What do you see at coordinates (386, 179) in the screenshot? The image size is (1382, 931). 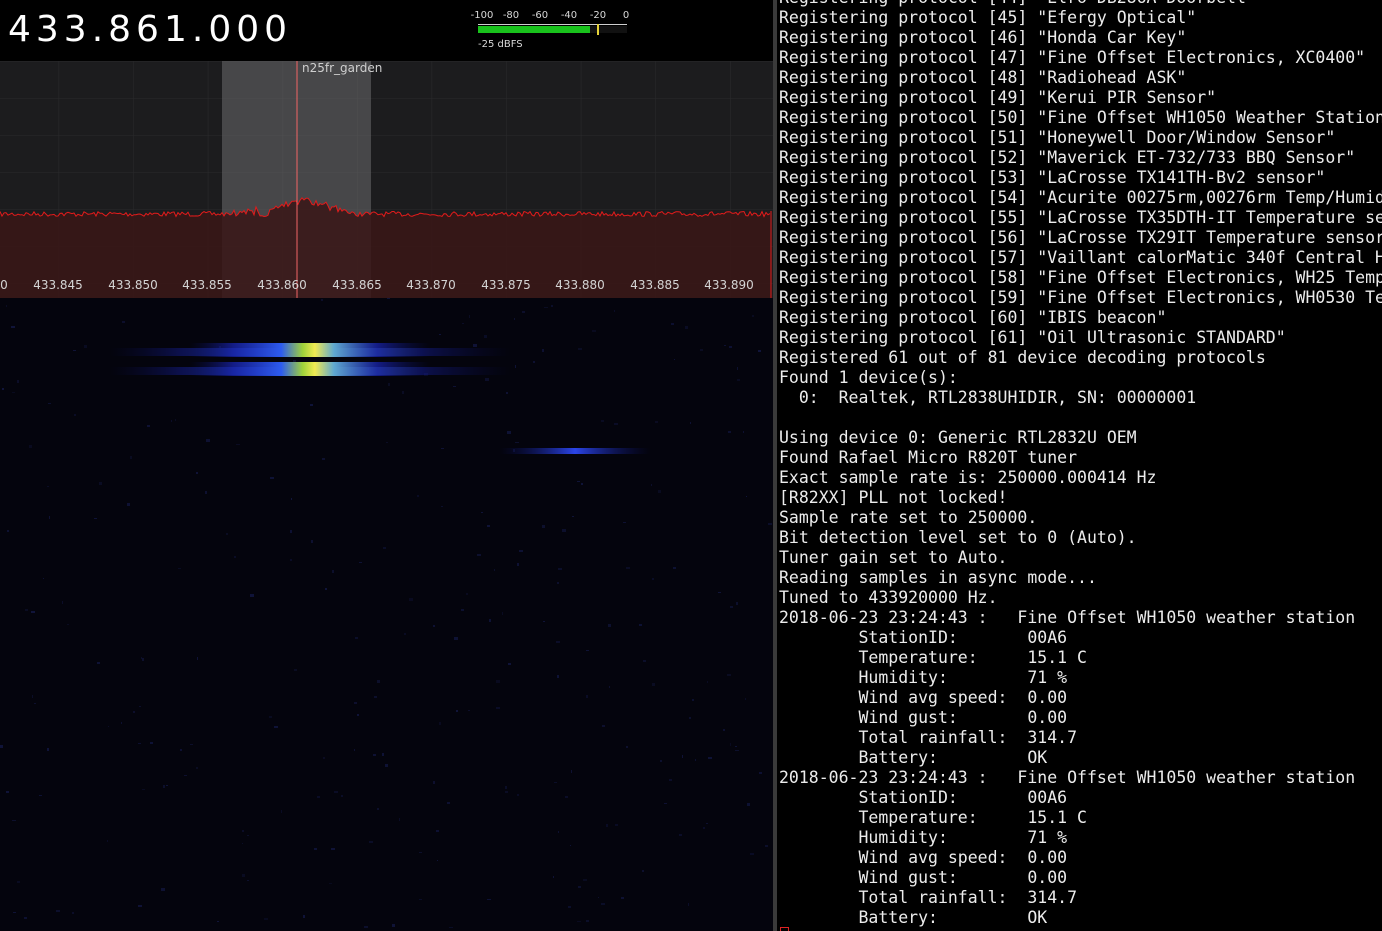 I see `spectrum-plot` at bounding box center [386, 179].